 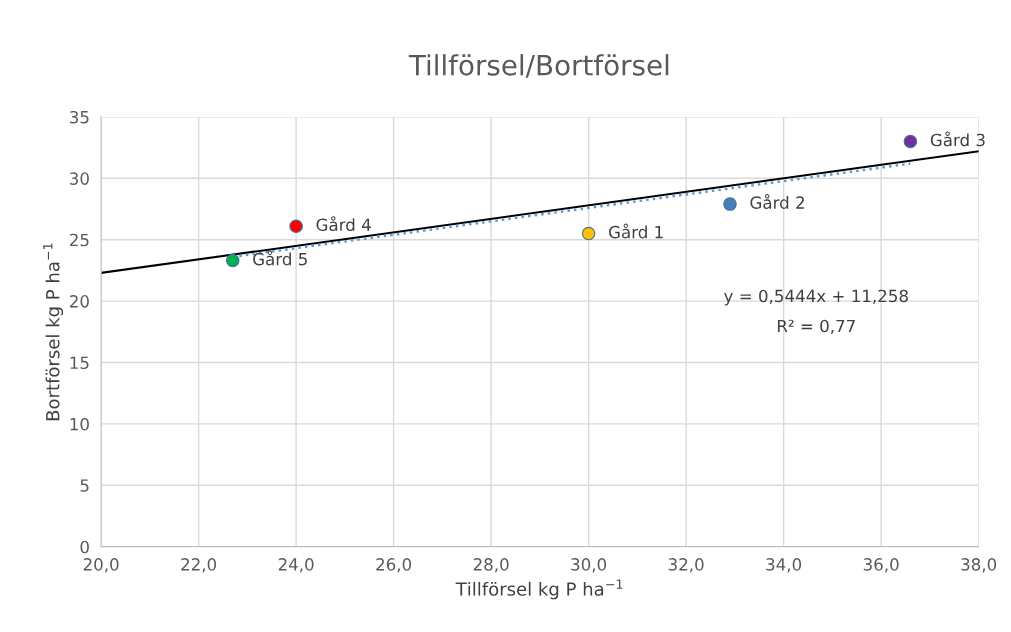 What do you see at coordinates (686, 565) in the screenshot?
I see `x-tick-label: 32,0` at bounding box center [686, 565].